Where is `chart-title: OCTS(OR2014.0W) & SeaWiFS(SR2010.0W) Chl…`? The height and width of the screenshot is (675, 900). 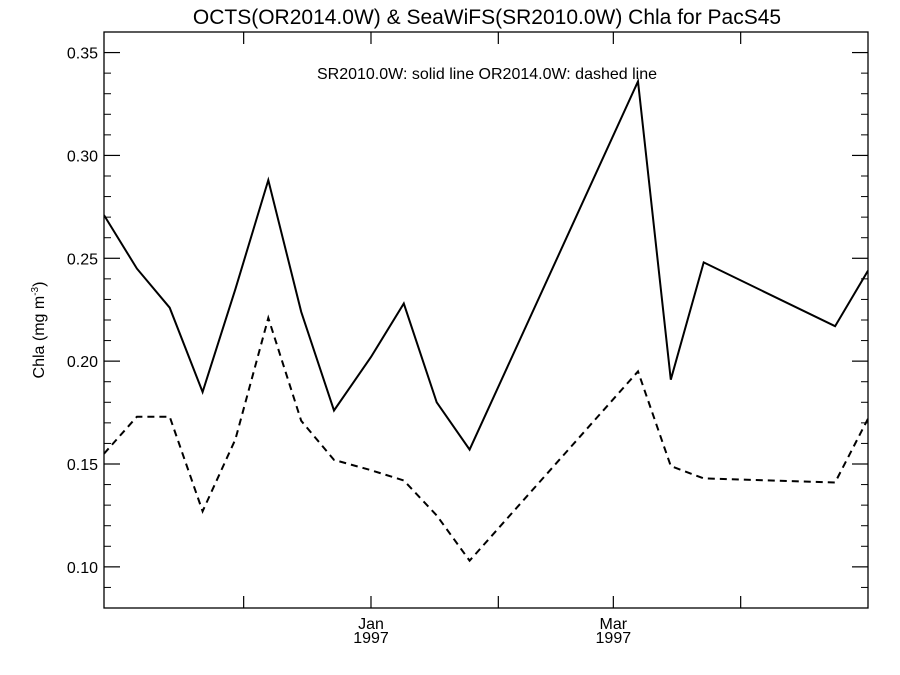
chart-title: OCTS(OR2014.0W) & SeaWiFS(SR2010.0W) Chl… is located at coordinates (487, 17).